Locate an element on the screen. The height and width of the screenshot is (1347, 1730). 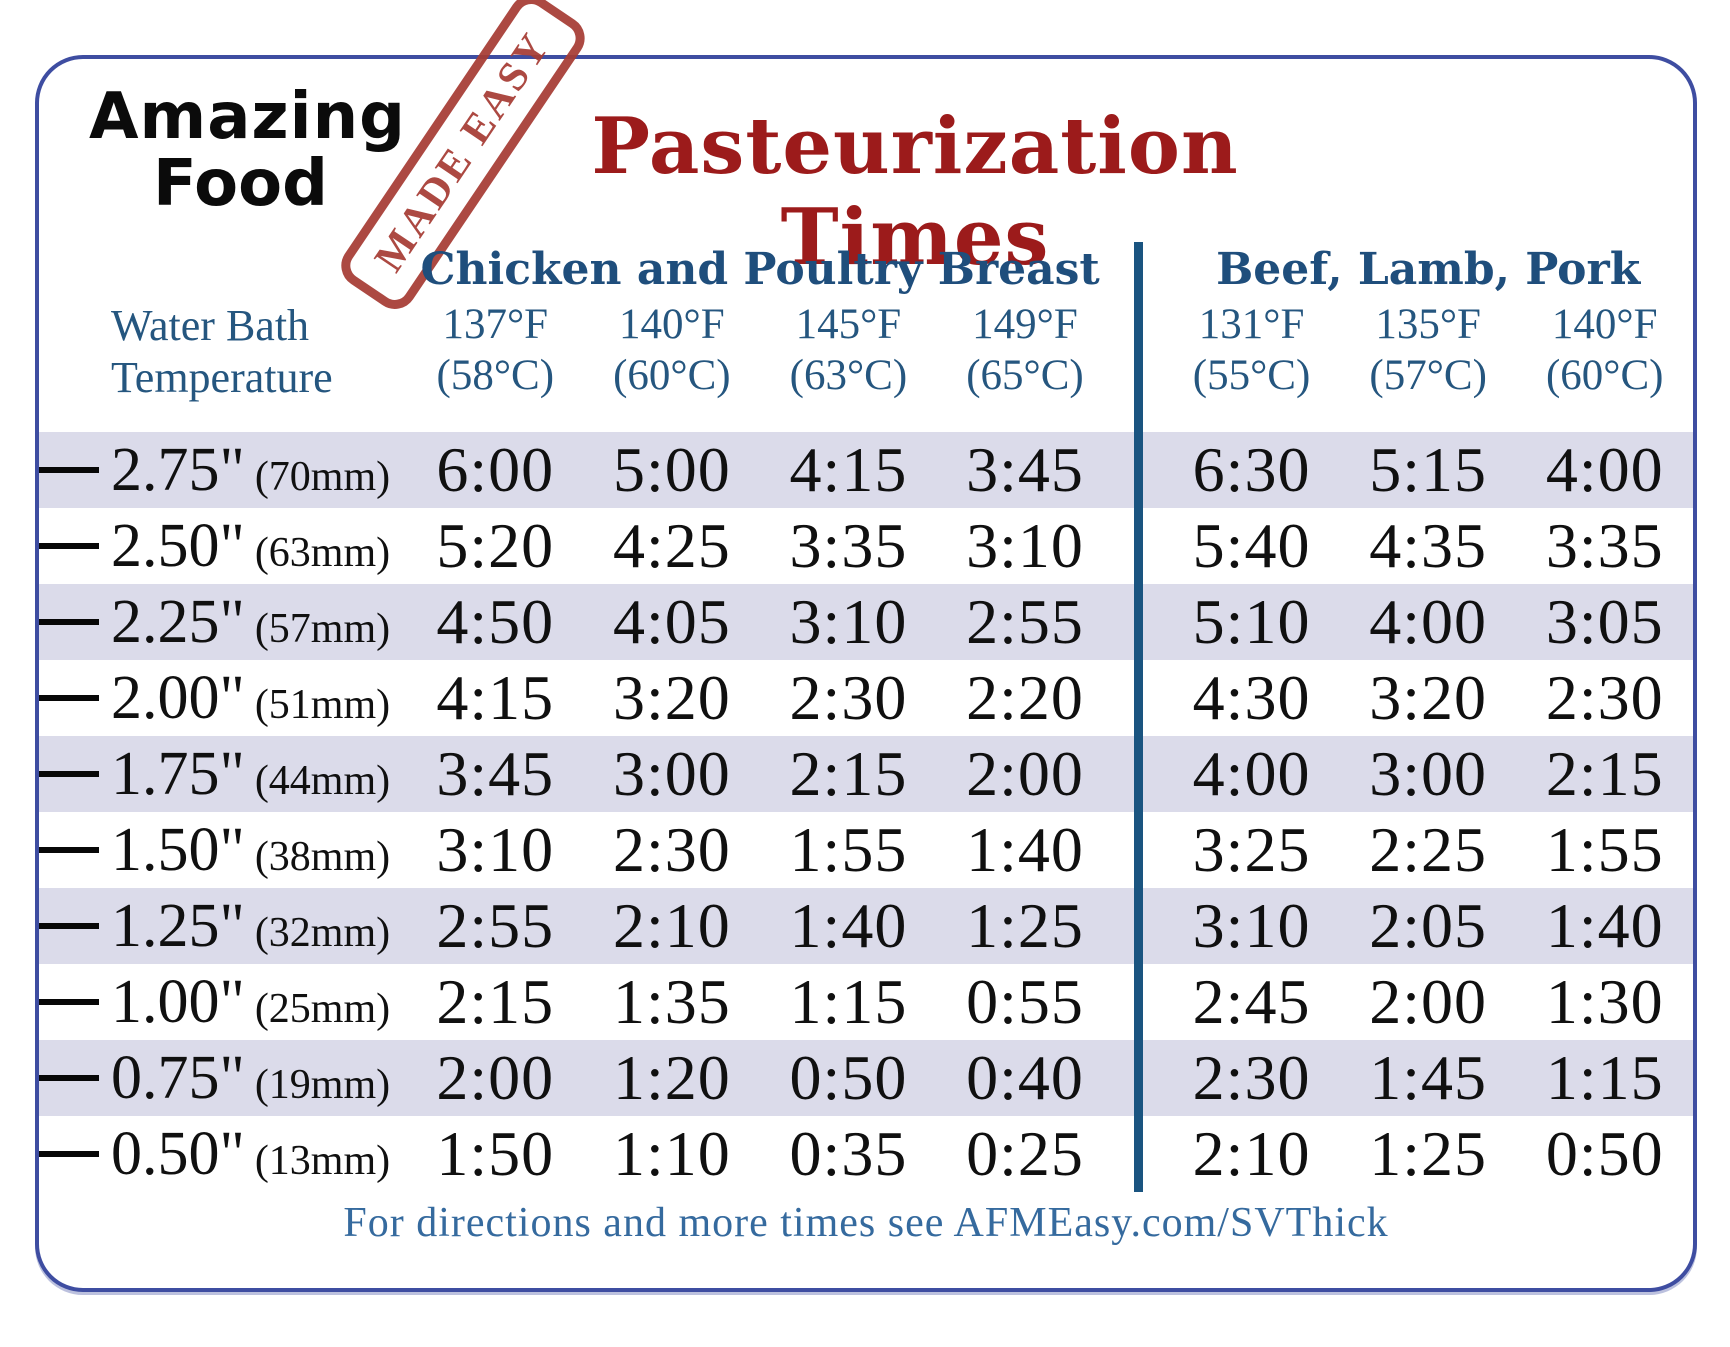
logo-text-food: Food is located at coordinates (240, 184).